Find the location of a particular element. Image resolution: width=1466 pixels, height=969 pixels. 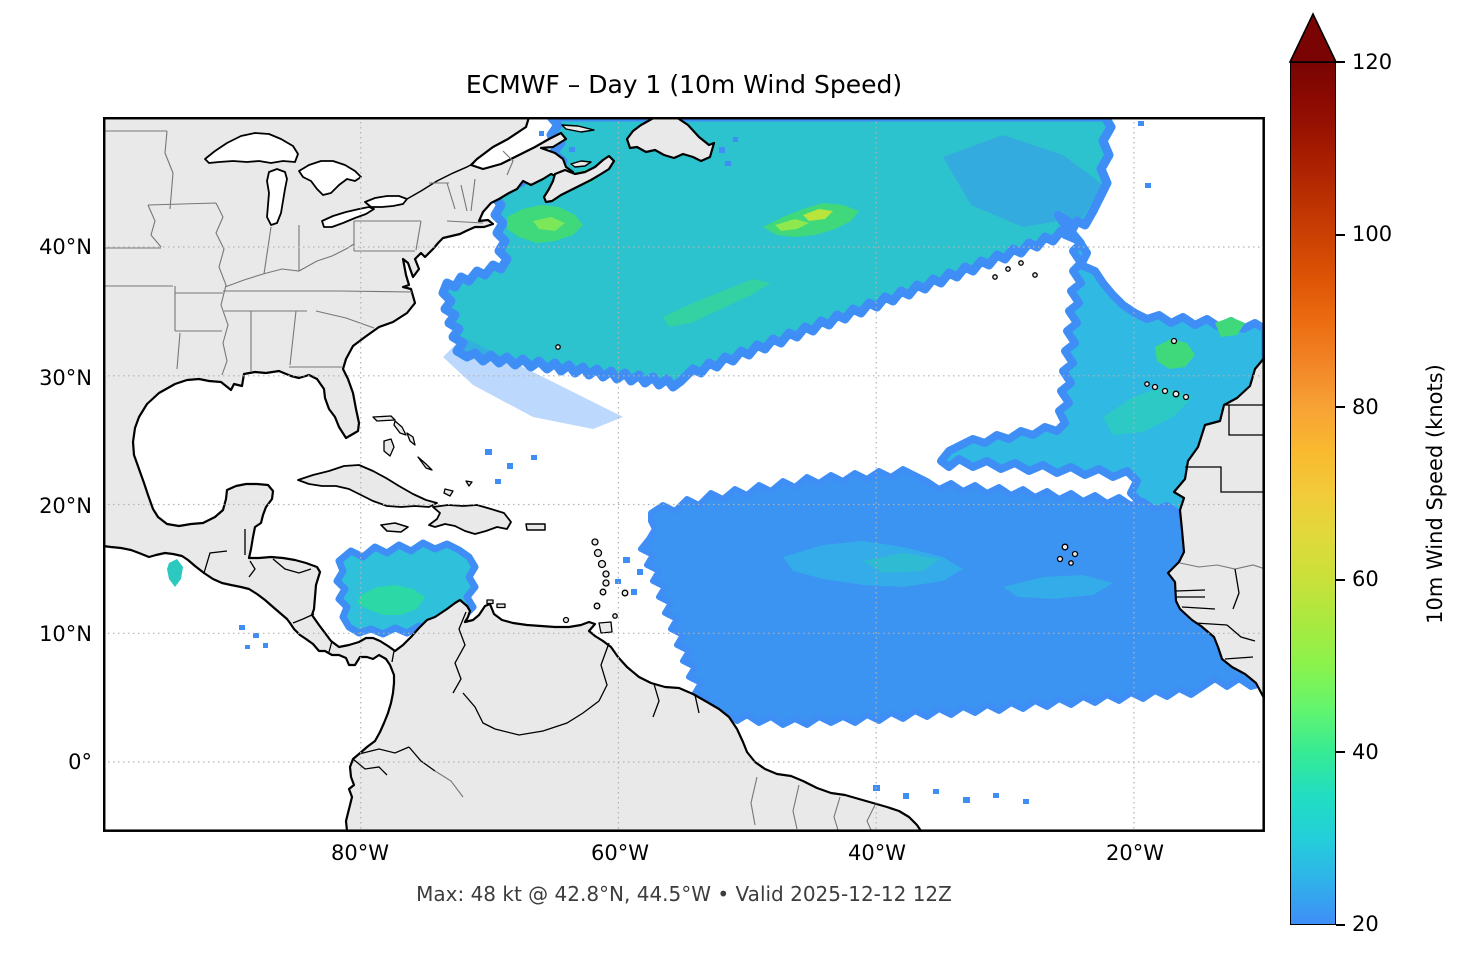

y-tick-30n: 30°N is located at coordinates (65, 378).